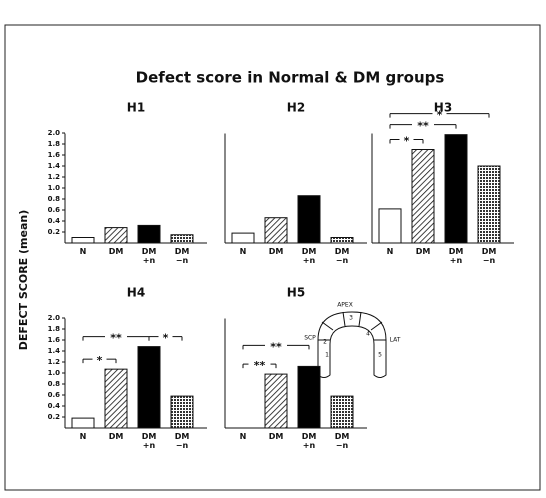 Image resolution: width=546 pixels, height=498 pixels. Describe the element at coordinates (54, 384) in the screenshot. I see `y-tick-label: 0.8` at that location.